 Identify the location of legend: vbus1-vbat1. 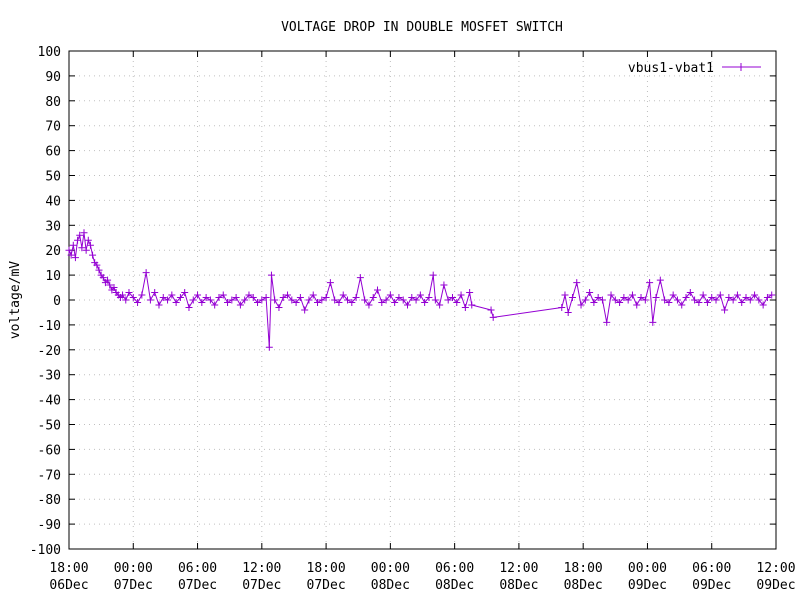
(694, 68).